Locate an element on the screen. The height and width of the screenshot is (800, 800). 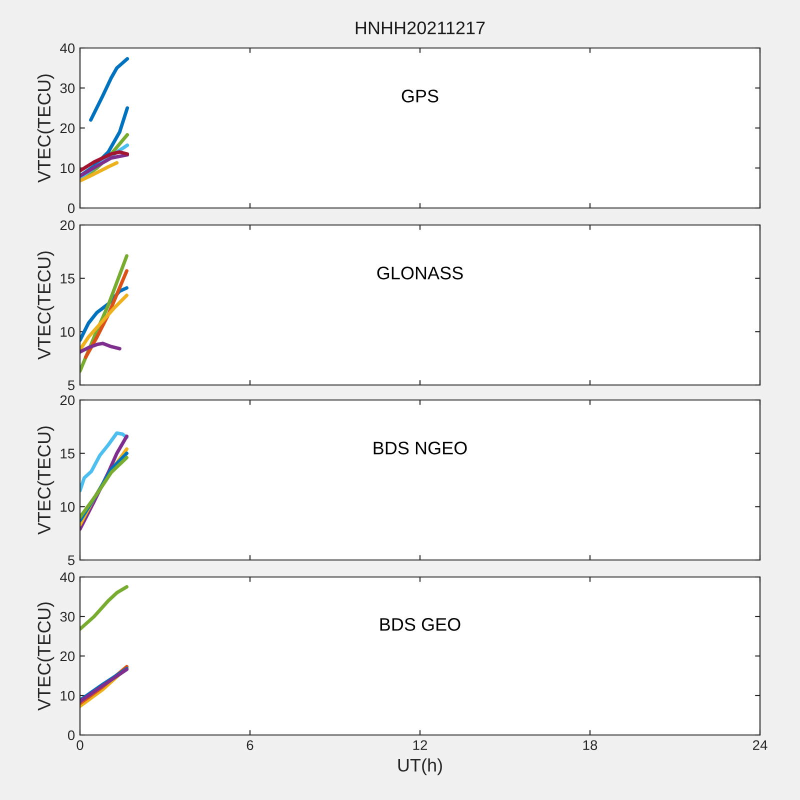
annotation: BDS NGEO is located at coordinates (420, 448).